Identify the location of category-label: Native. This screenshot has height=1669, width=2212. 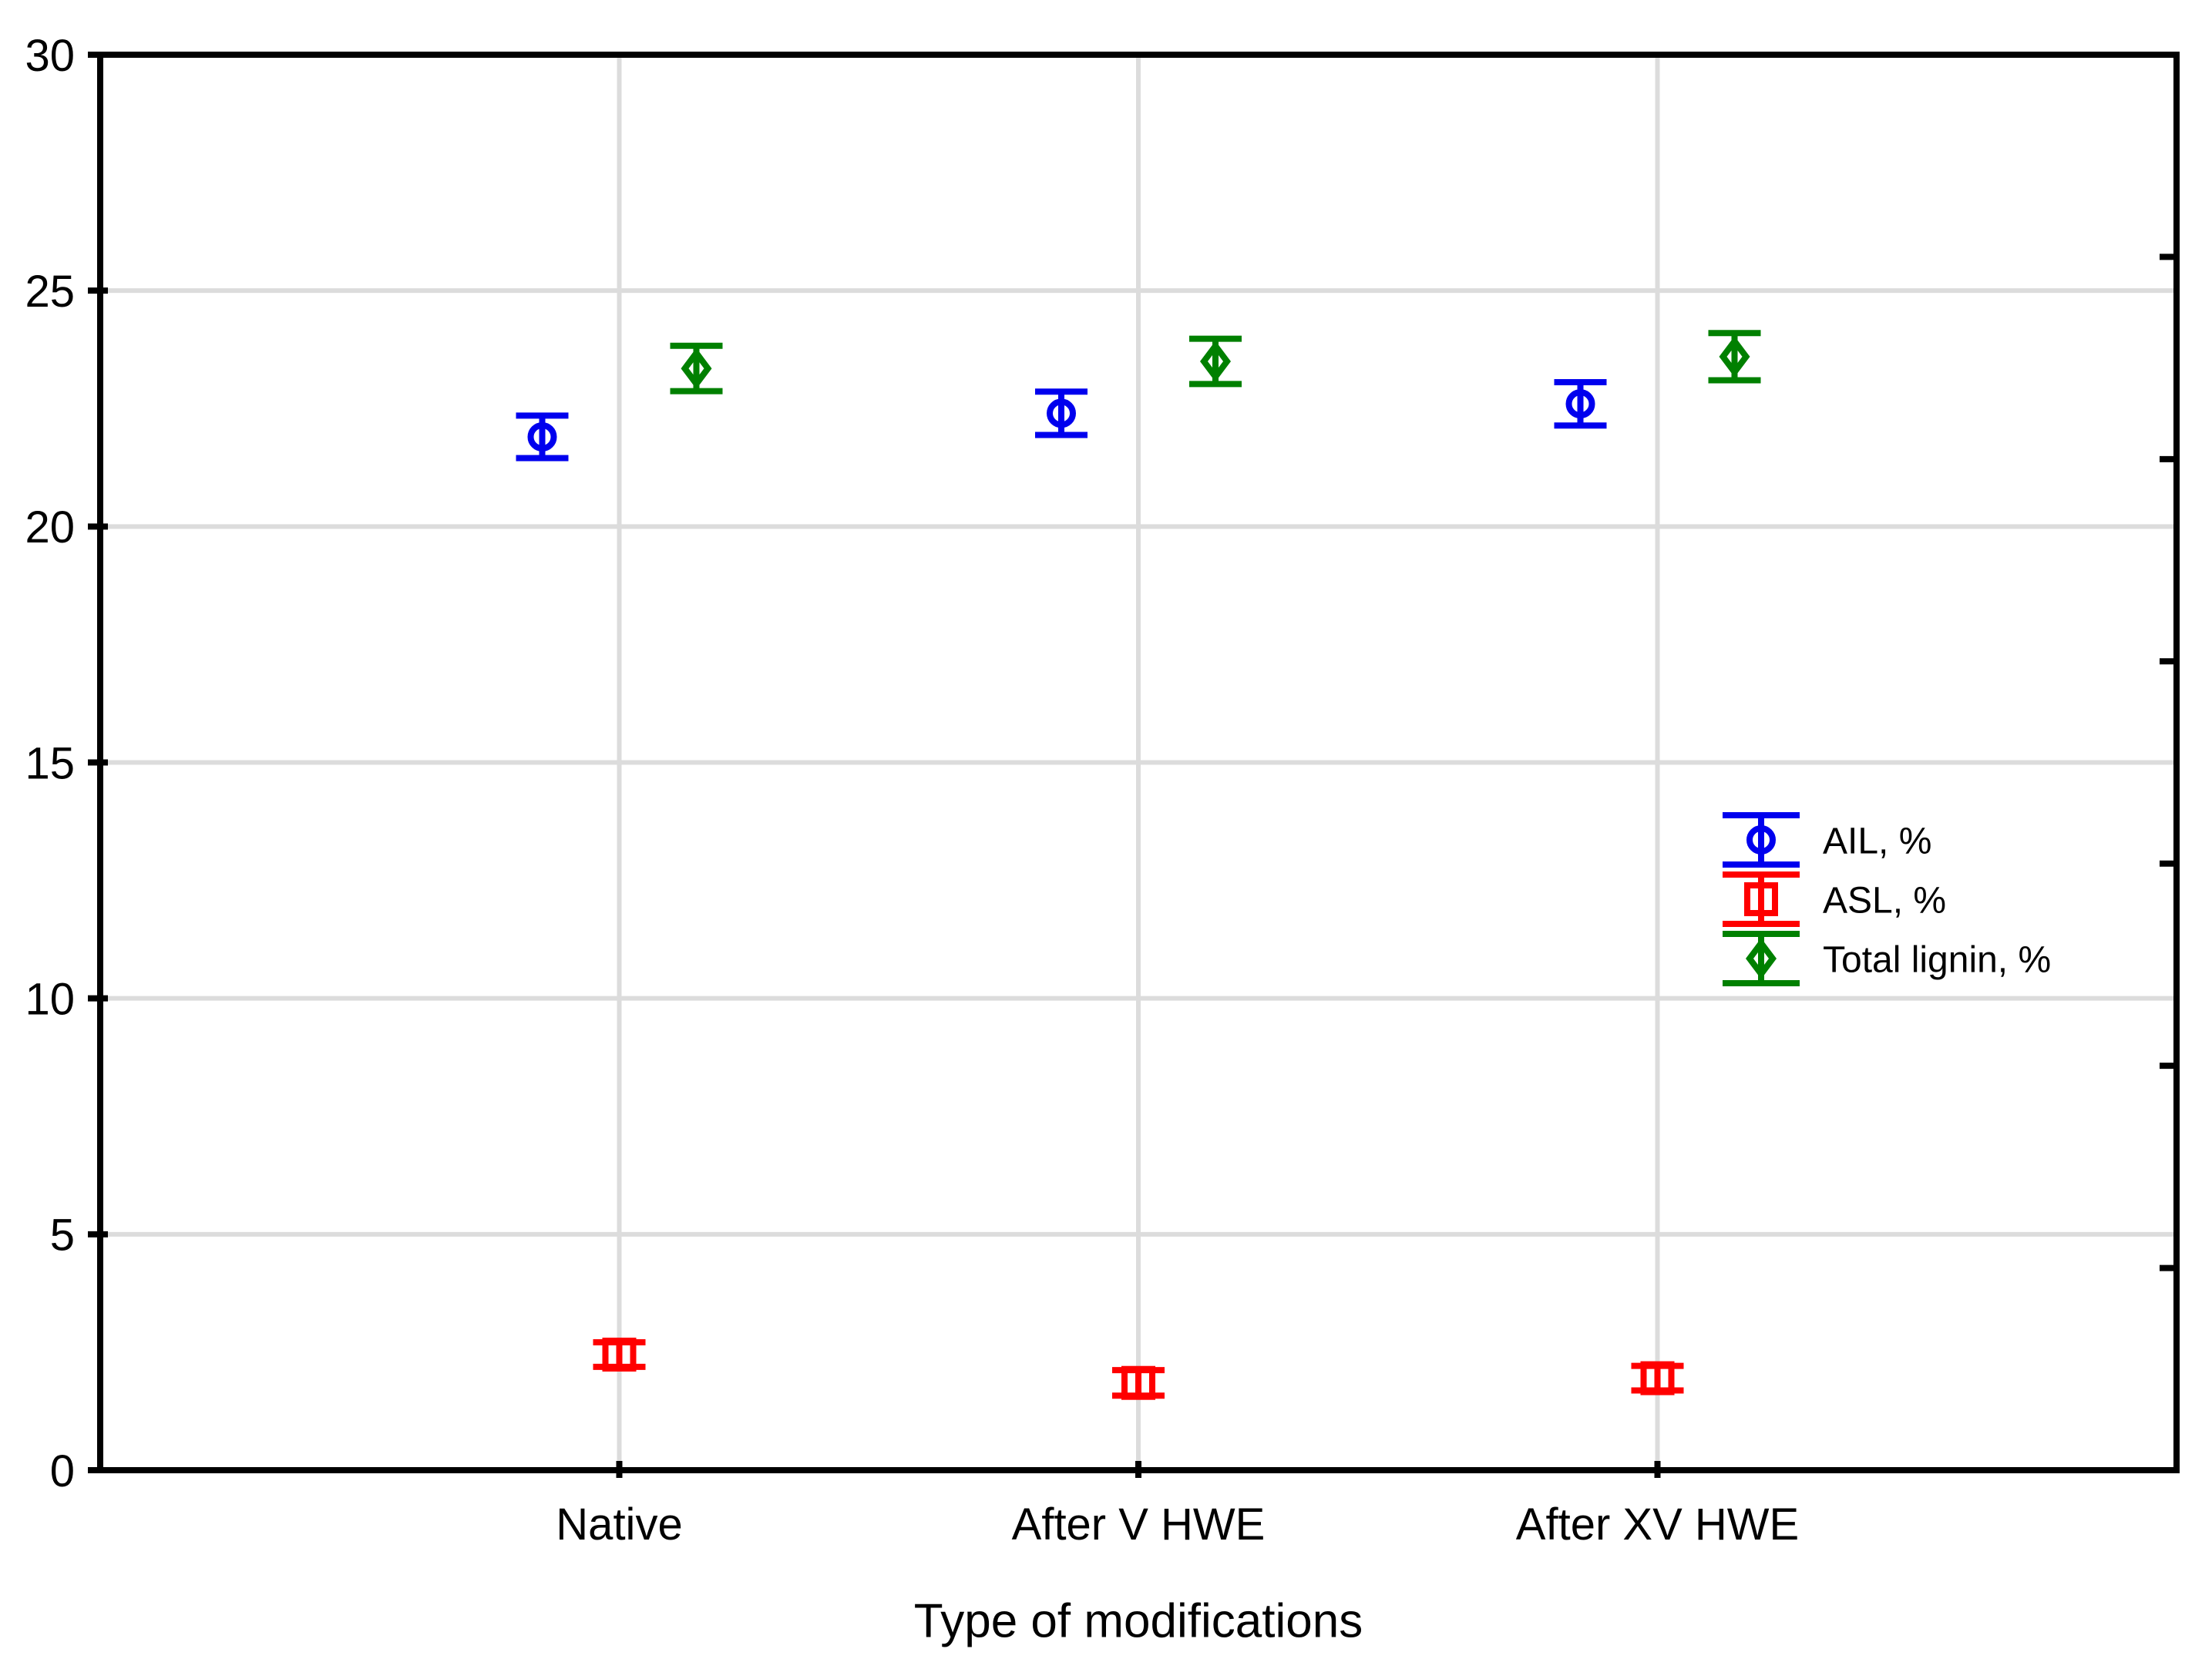
(619, 1525).